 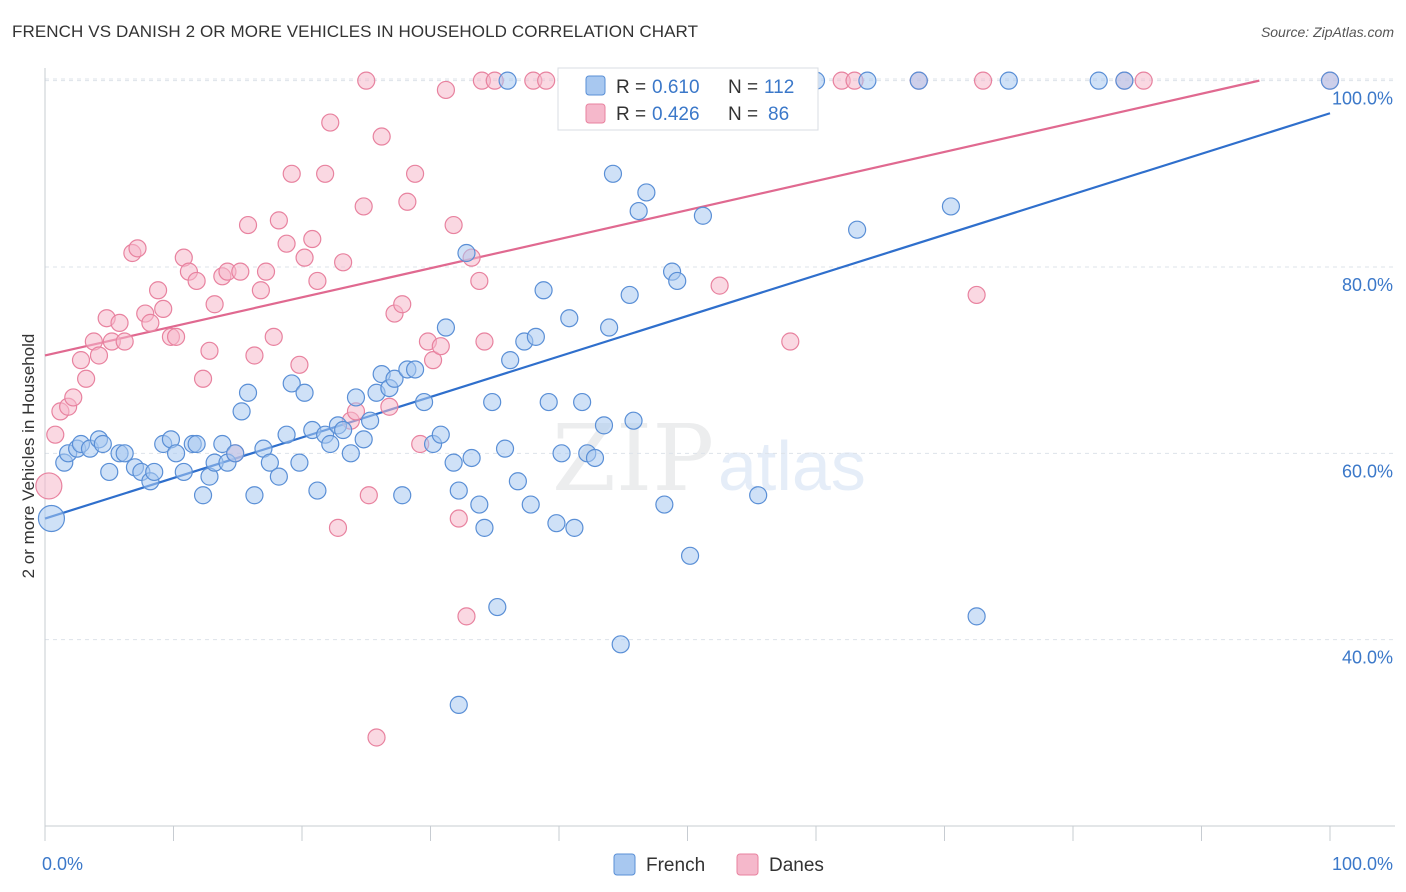 What do you see at coordinates (1367, 471) in the screenshot?
I see `y-tick-label: 60.0%` at bounding box center [1367, 471].